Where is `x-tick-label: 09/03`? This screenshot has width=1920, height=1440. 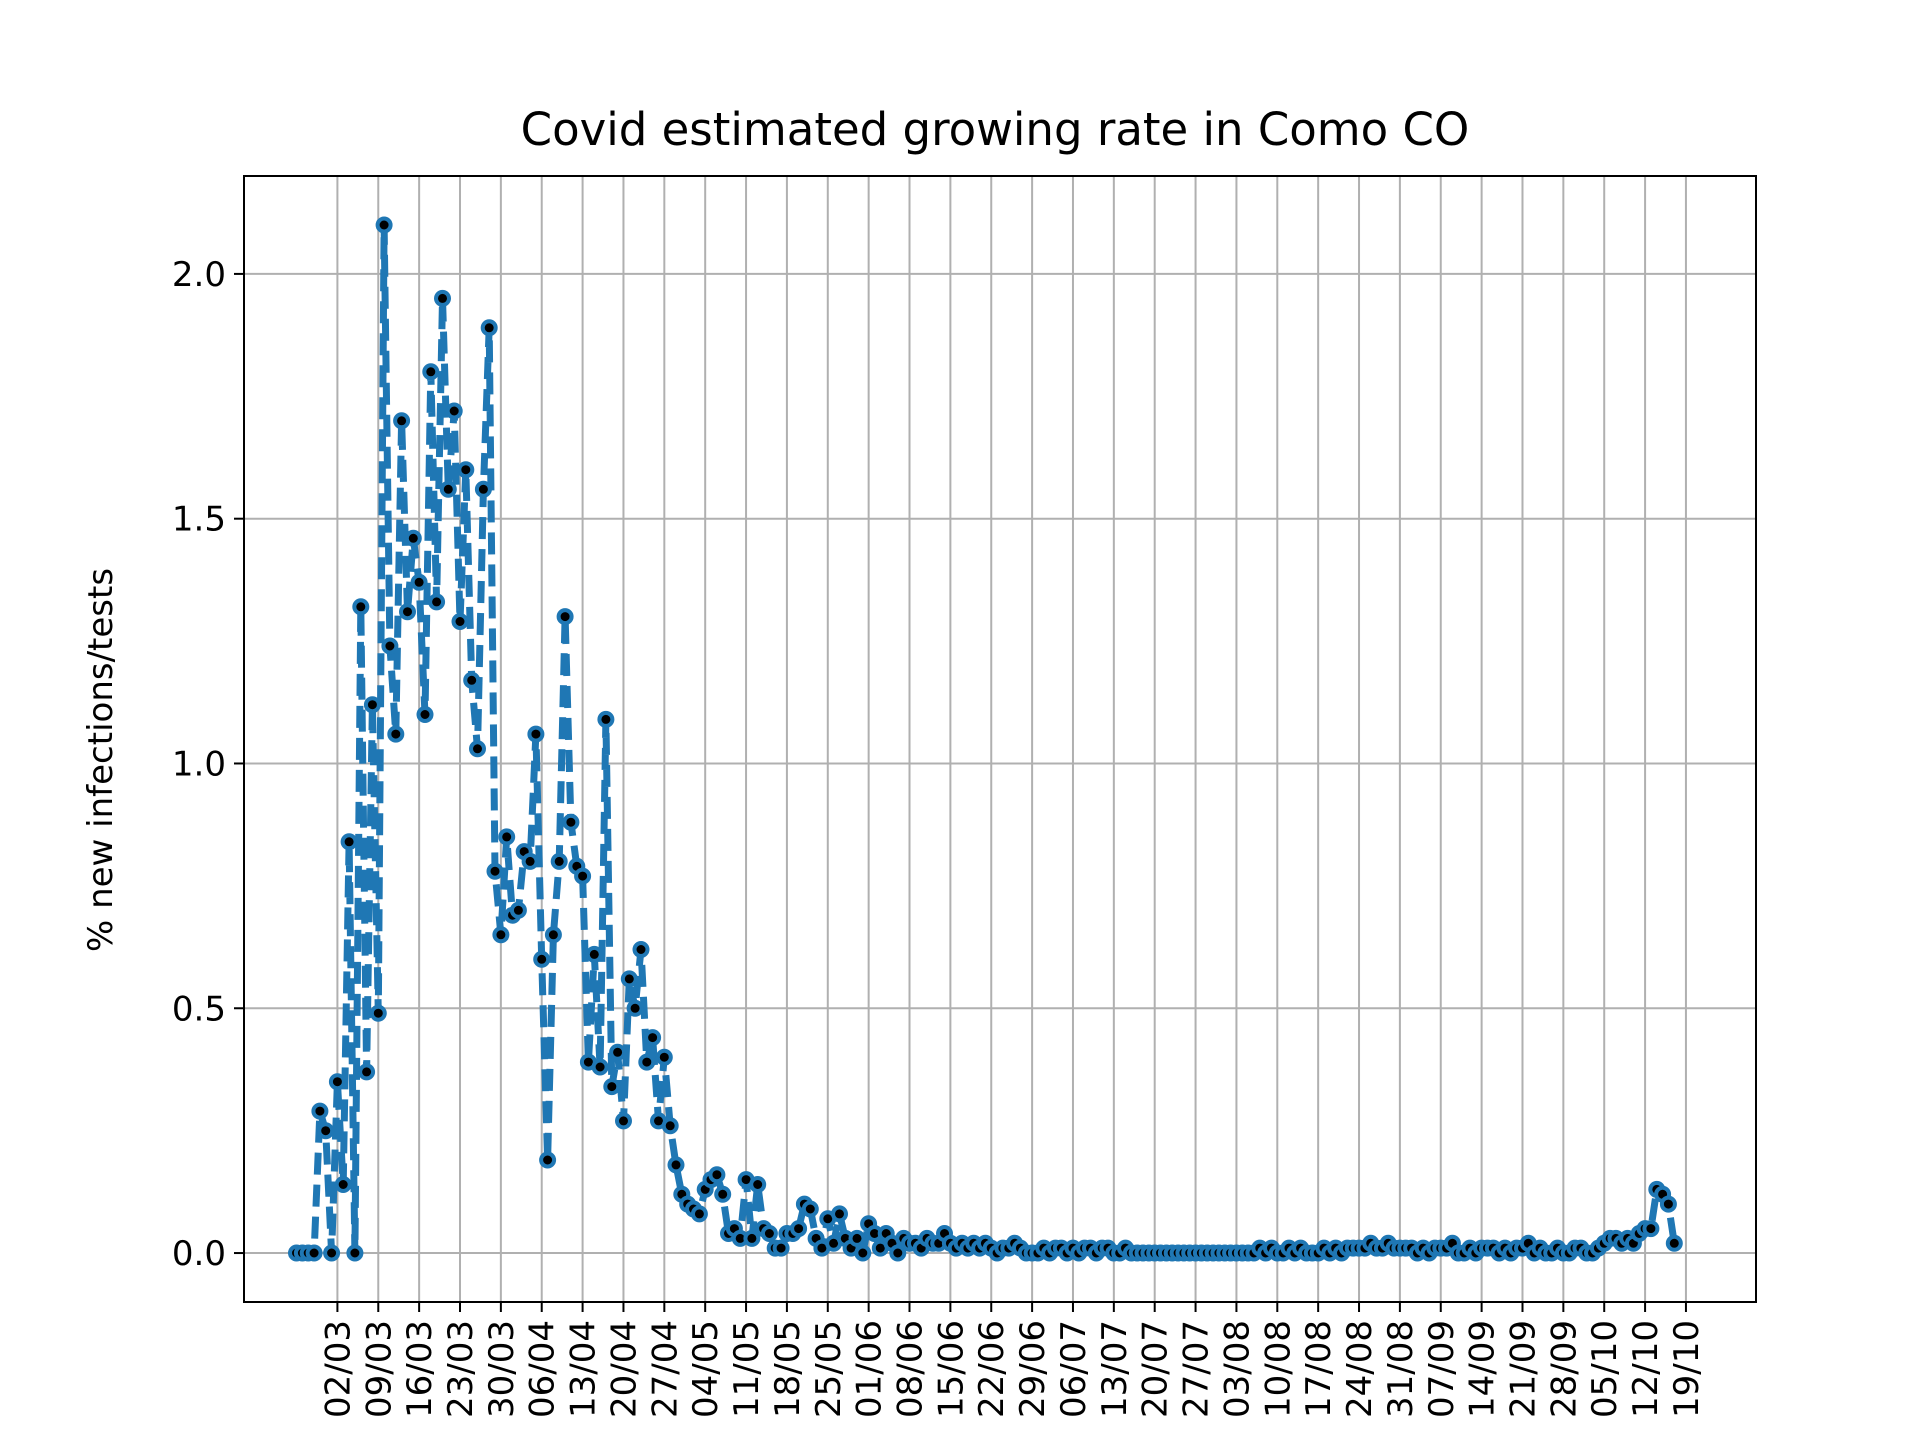
x-tick-label: 09/03 is located at coordinates (379, 1369).